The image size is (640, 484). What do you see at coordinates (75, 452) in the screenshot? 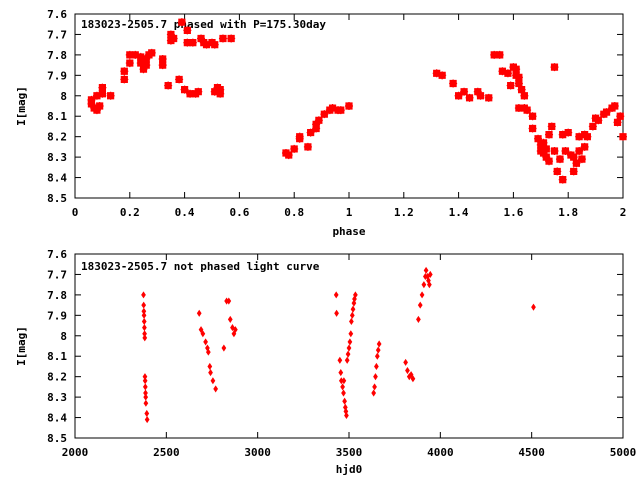
I see `x-tick-label: 2000` at bounding box center [75, 452].